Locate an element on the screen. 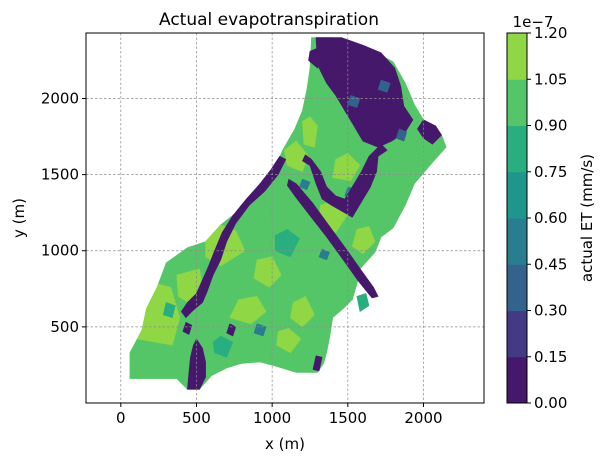 The image size is (605, 464). y-tick-label-2: 1500 is located at coordinates (60, 175).